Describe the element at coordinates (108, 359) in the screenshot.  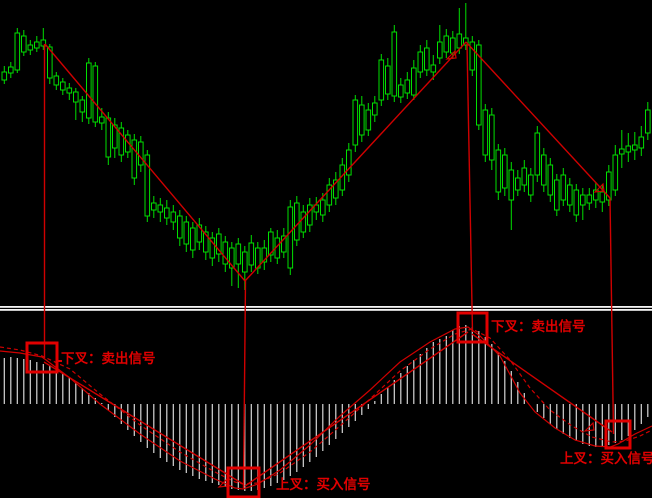
I see `signal-label-sell-1: 下叉：卖出信号` at that location.